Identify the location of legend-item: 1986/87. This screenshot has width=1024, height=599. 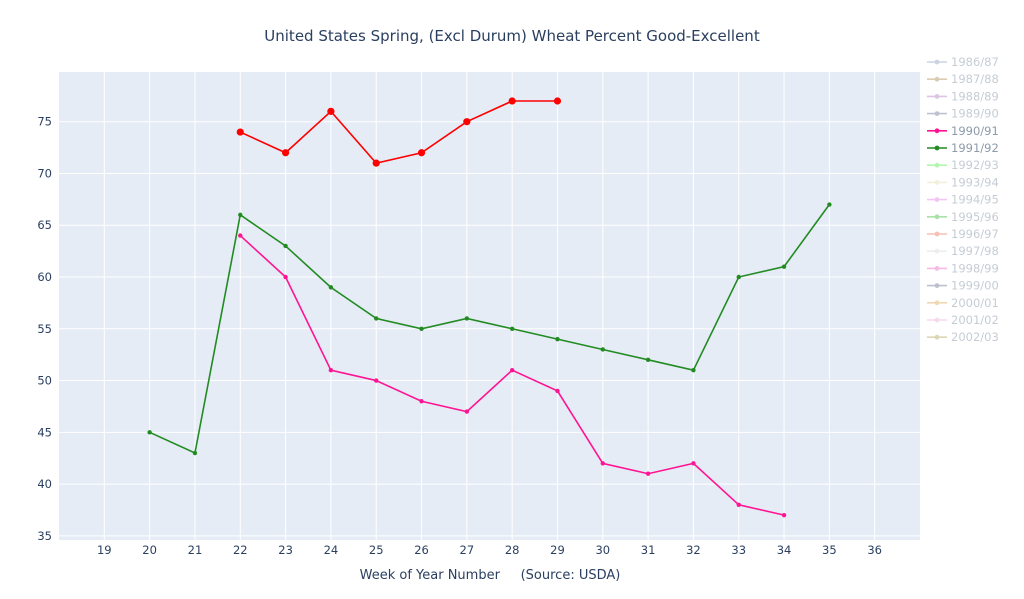
(963, 62).